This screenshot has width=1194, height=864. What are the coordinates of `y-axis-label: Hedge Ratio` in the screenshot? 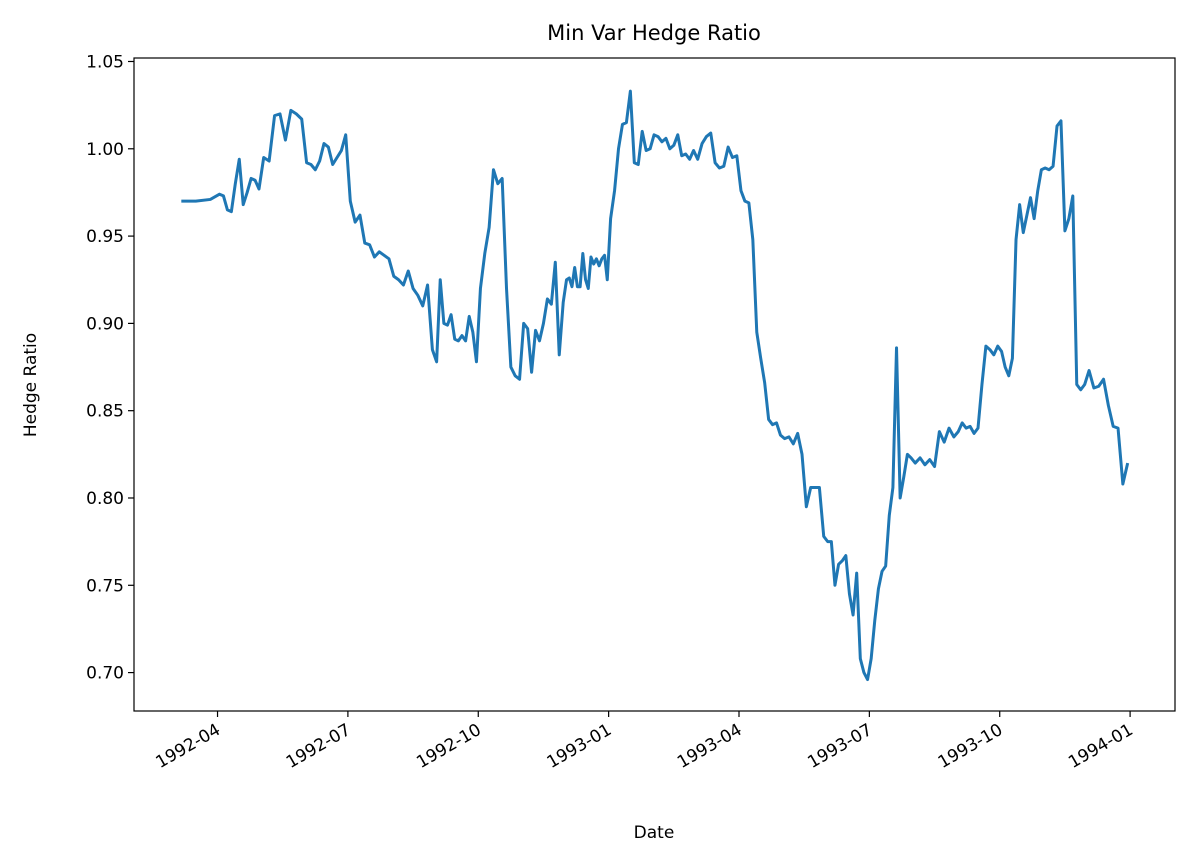 It's located at (31, 385).